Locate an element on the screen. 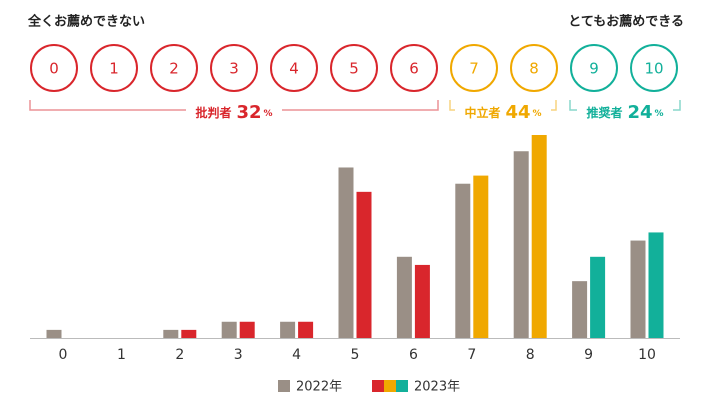  score-label: 9 is located at coordinates (594, 69).